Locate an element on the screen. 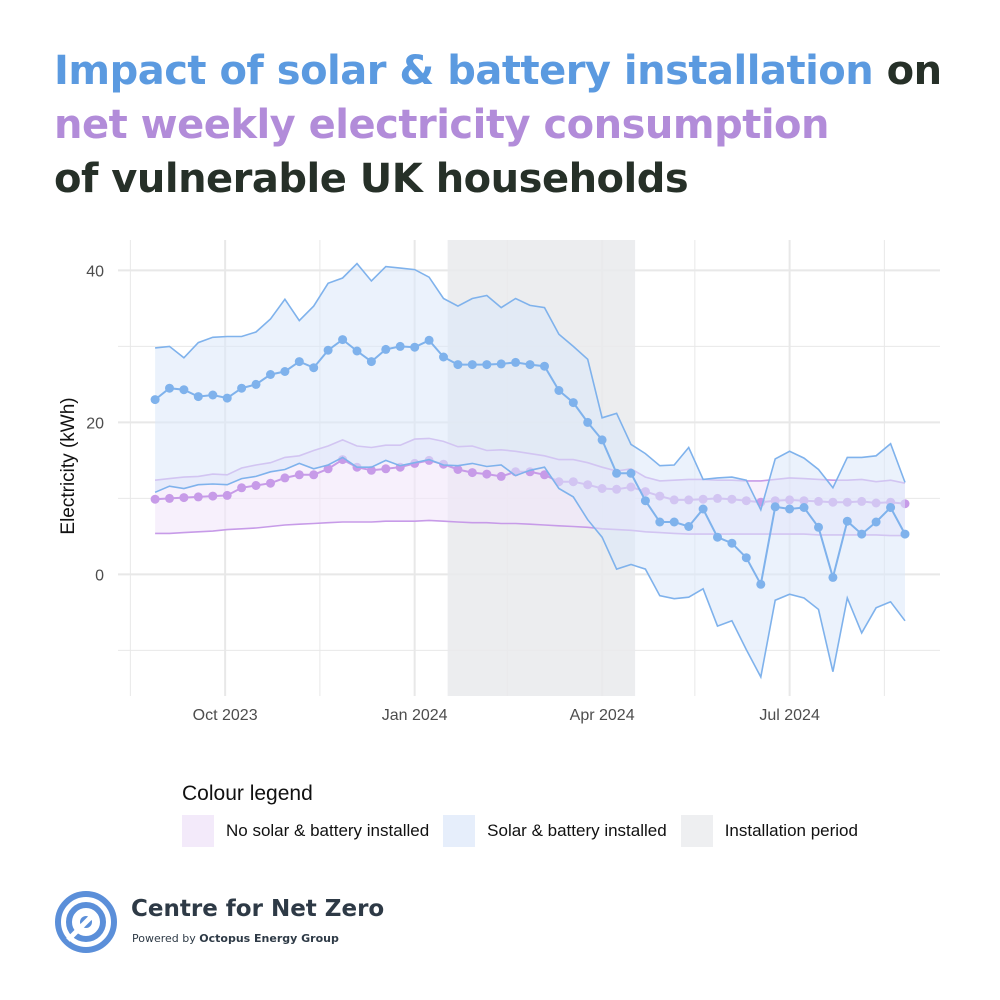  y-tick-label: 0 is located at coordinates (99, 575).